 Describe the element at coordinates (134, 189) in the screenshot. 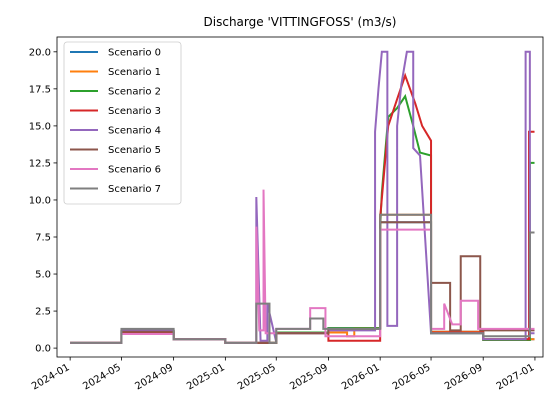

I see `legend-label-7: Scenario 7` at that location.